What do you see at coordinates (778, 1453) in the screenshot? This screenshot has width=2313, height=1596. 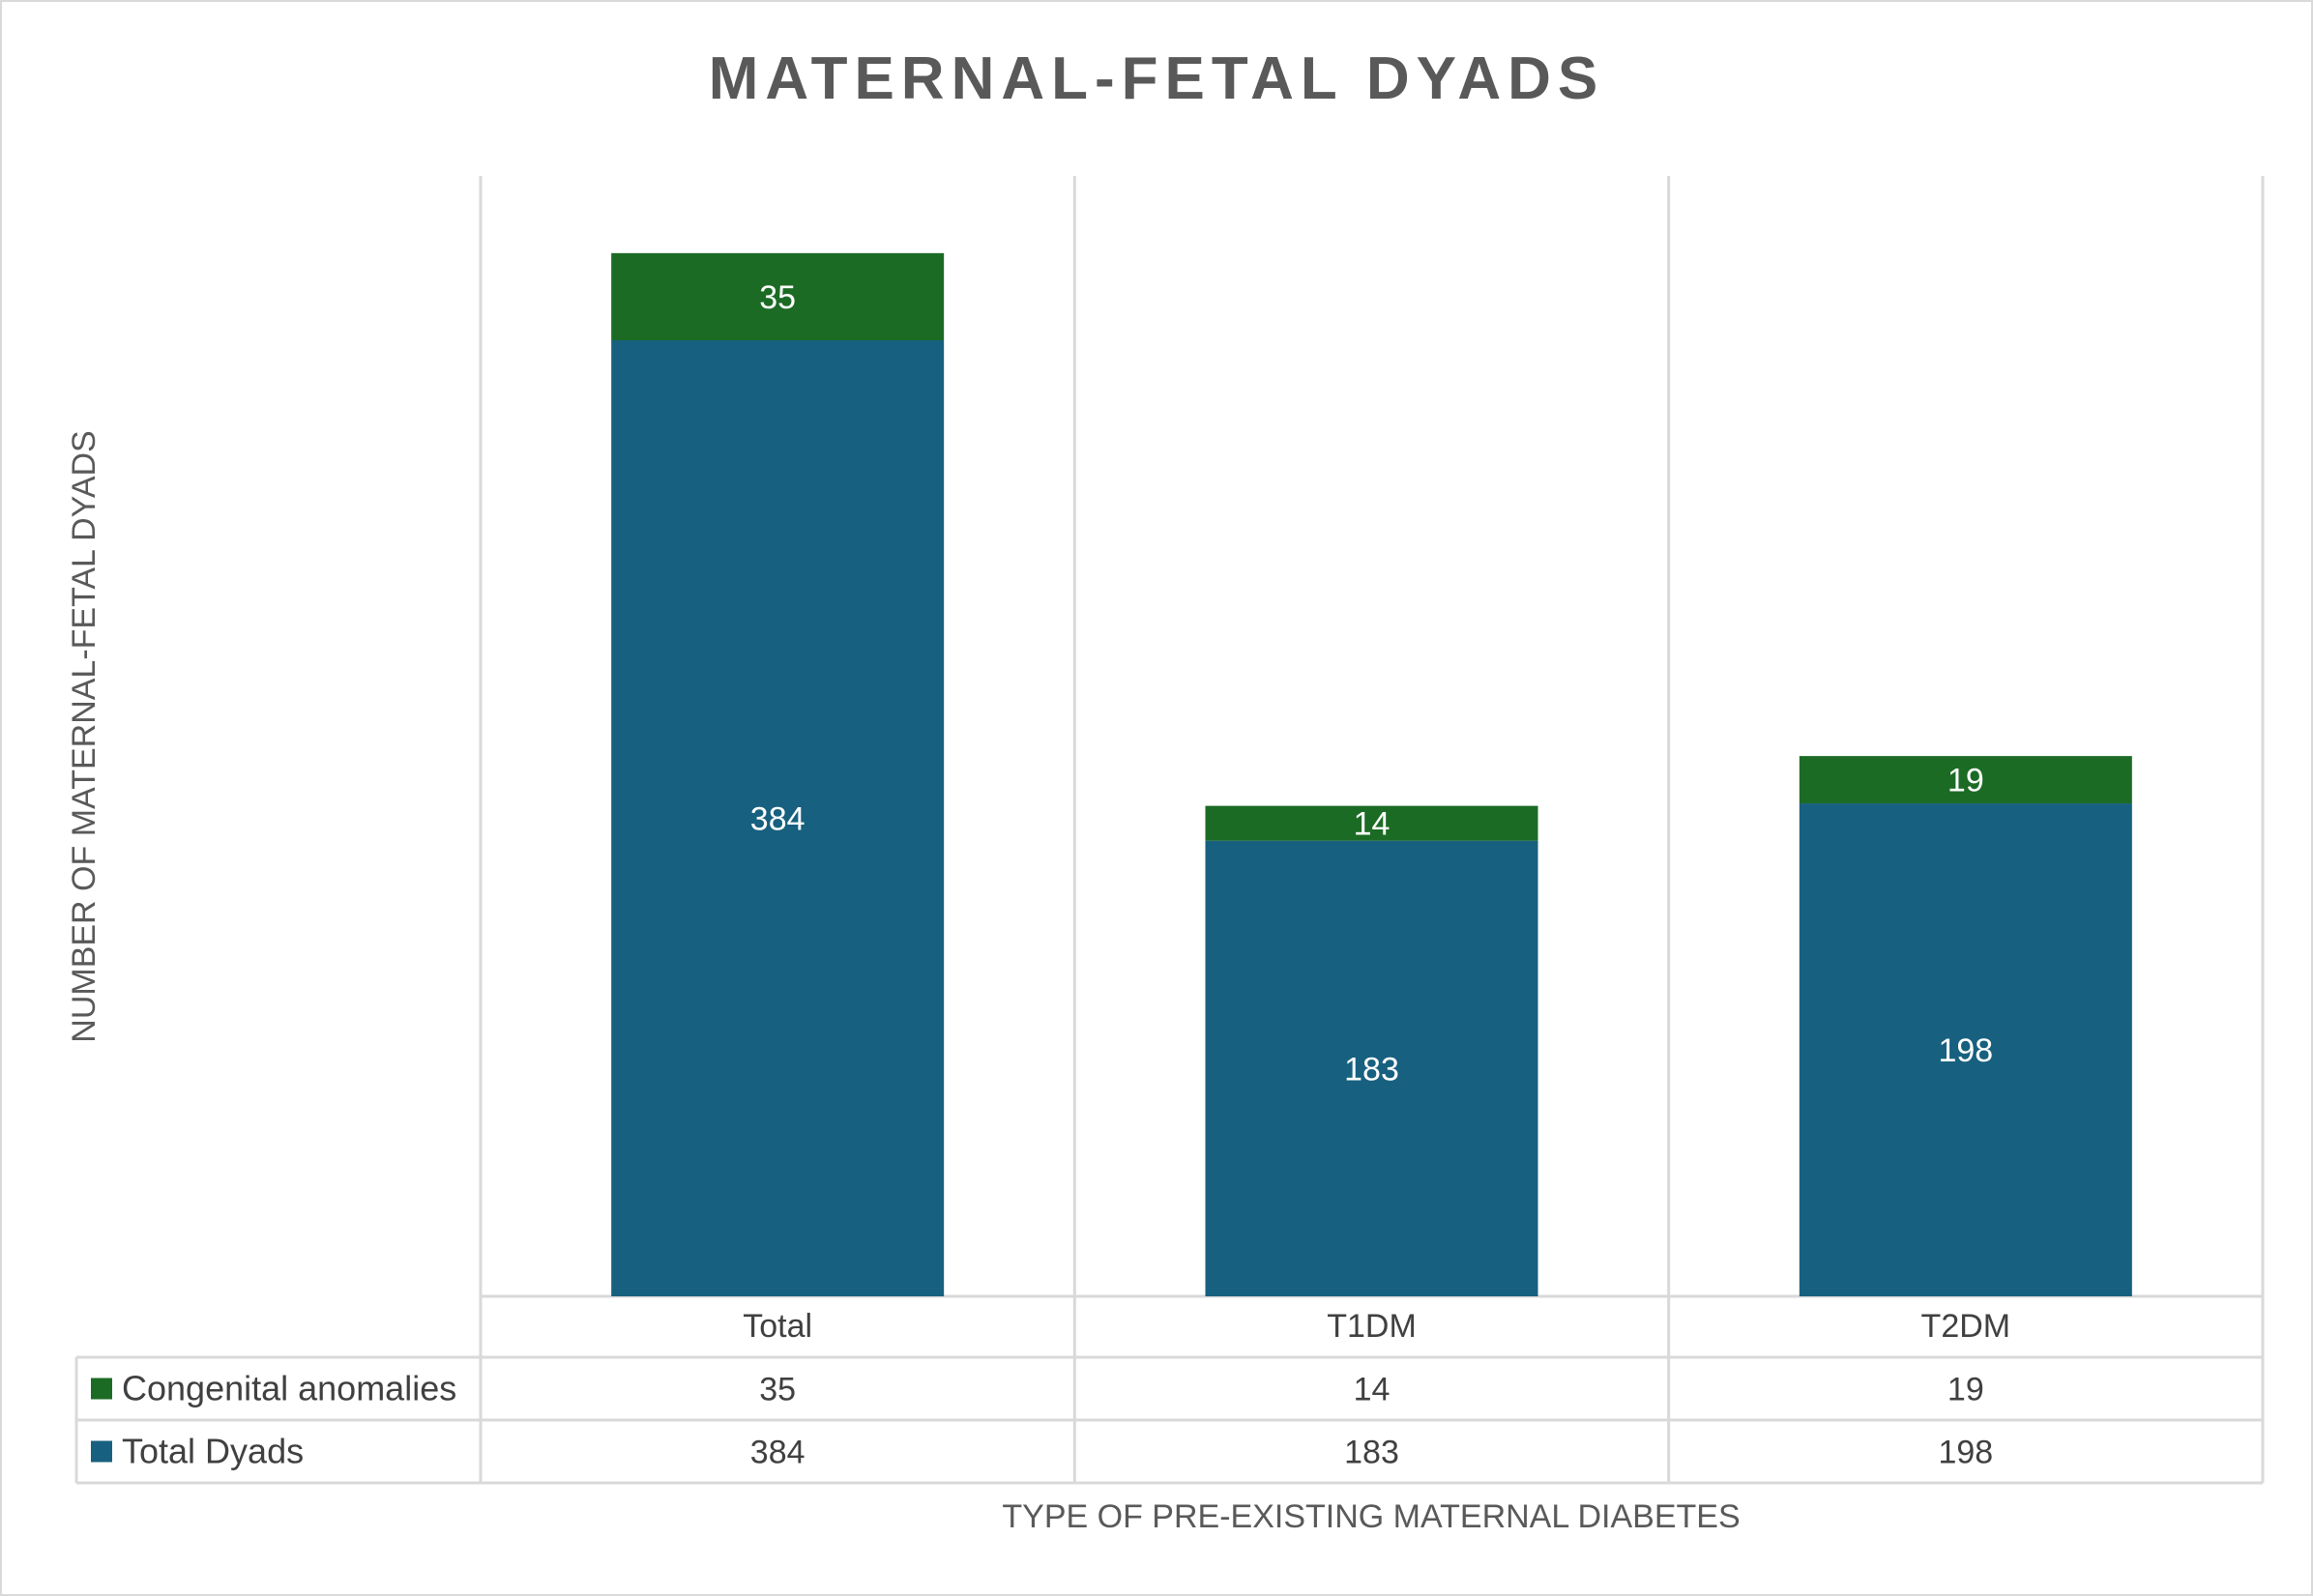 I see `table-cell-total-dyads-total: 384` at bounding box center [778, 1453].